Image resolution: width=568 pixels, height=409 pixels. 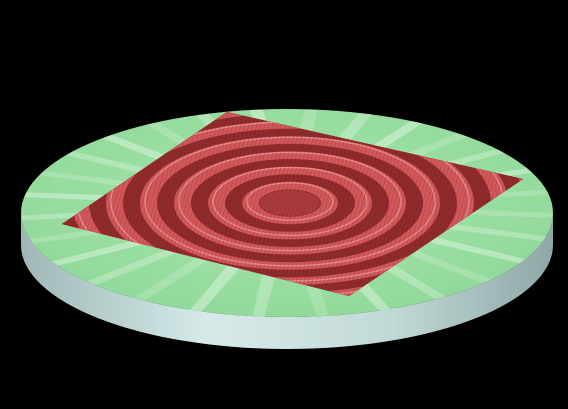 I want to click on ripple-highlight, so click(x=290, y=201).